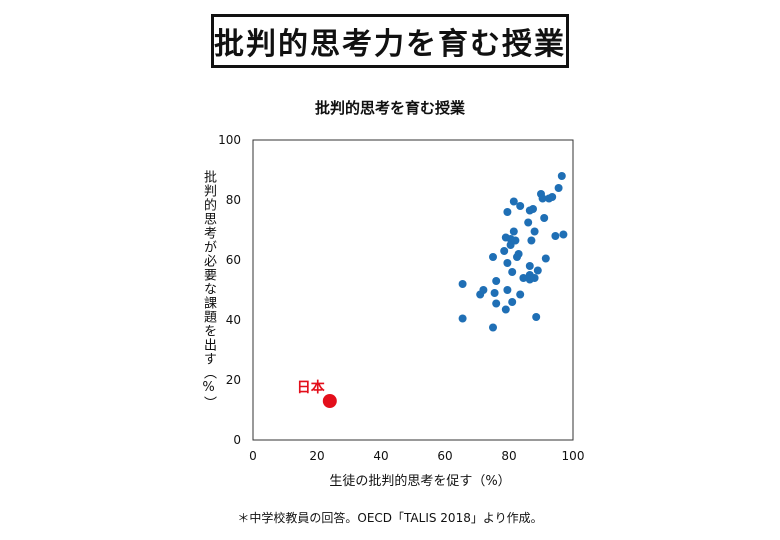 The height and width of the screenshot is (540, 780). I want to click on y-tick-label: 100, so click(229, 140).